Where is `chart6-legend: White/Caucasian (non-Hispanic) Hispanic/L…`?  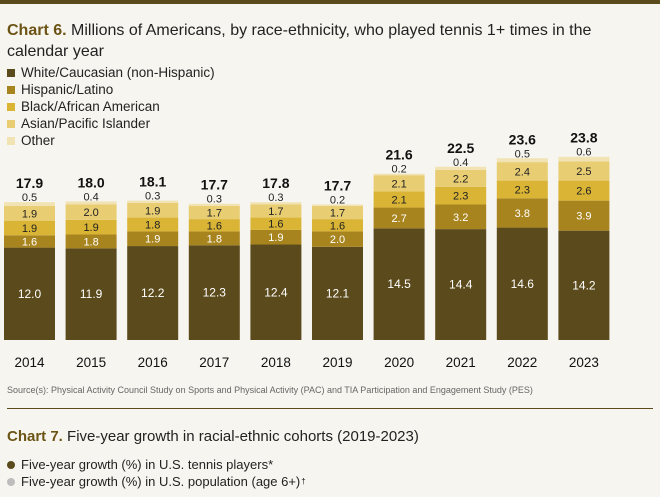
chart6-legend: White/Caucasian (non-Hispanic) Hispanic/L… is located at coordinates (111, 106).